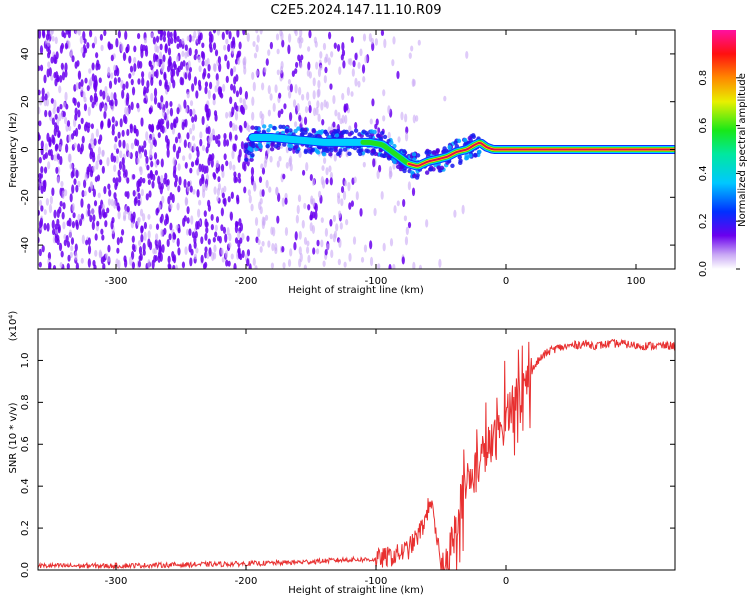  I want to click on snr-x-label: Height of straight line (km), so click(356, 590).